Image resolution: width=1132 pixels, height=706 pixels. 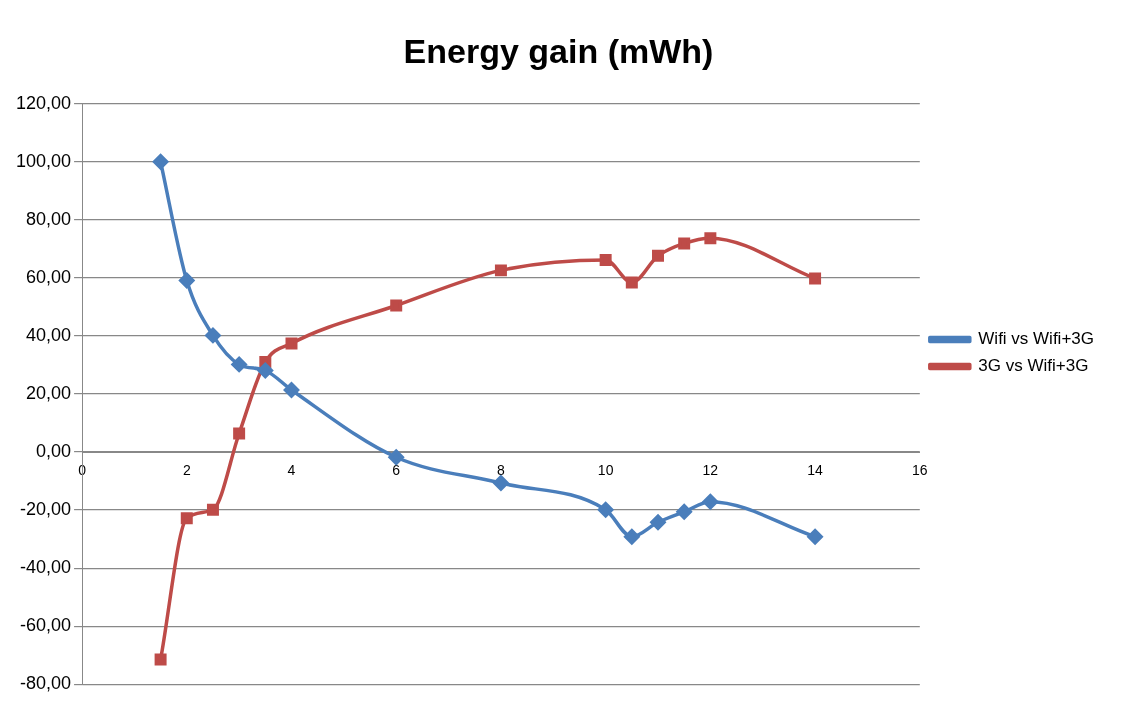 I want to click on y-tick-label: -40,00, so click(x=46, y=567).